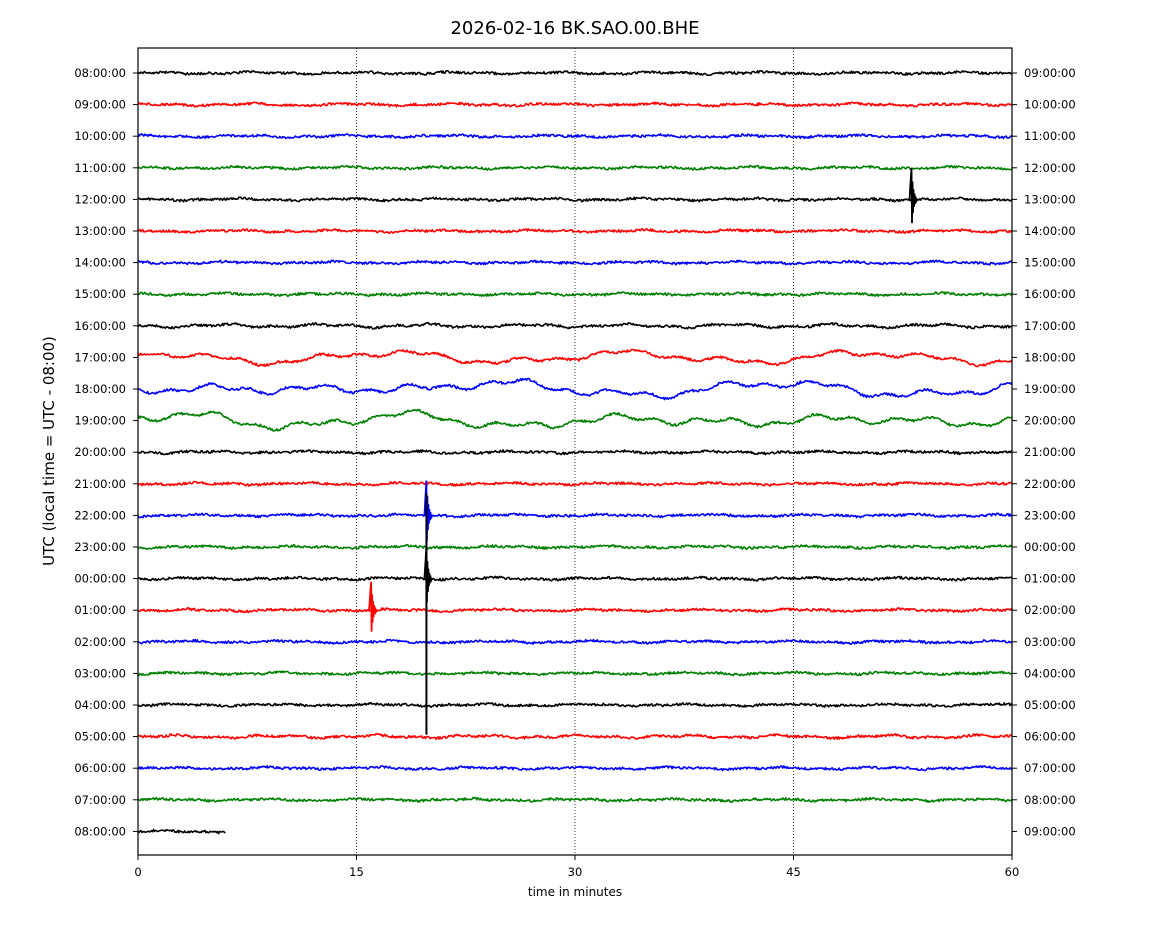 The width and height of the screenshot is (1150, 950). Describe the element at coordinates (1050, 231) in the screenshot. I see `y-tick-label-right: 14:00:00` at that location.